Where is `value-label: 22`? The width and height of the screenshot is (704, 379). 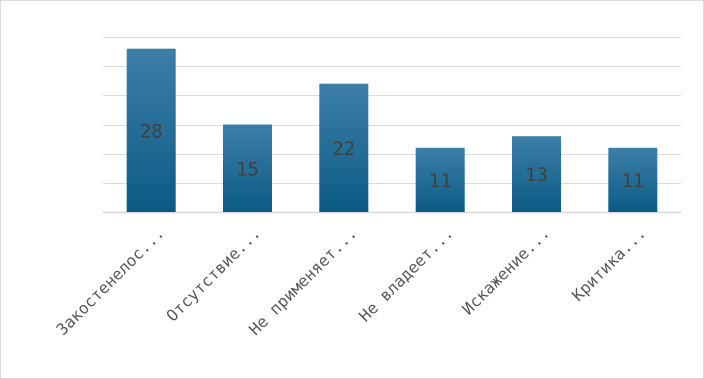
value-label: 22 is located at coordinates (343, 149).